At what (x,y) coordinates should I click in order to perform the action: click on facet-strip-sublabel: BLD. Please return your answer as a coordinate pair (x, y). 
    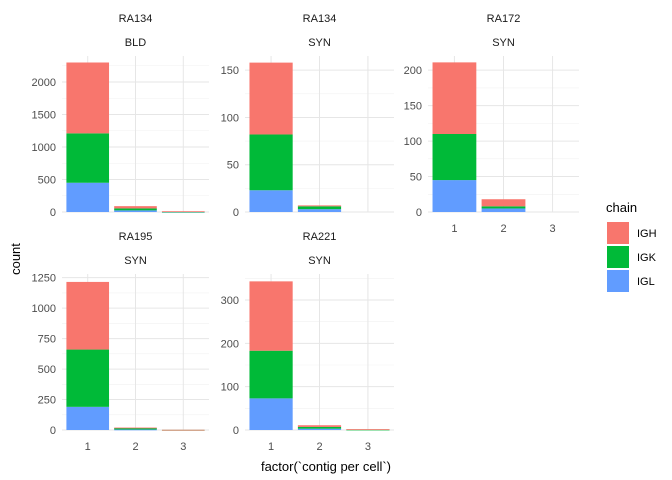
    Looking at the image, I should click on (135, 43).